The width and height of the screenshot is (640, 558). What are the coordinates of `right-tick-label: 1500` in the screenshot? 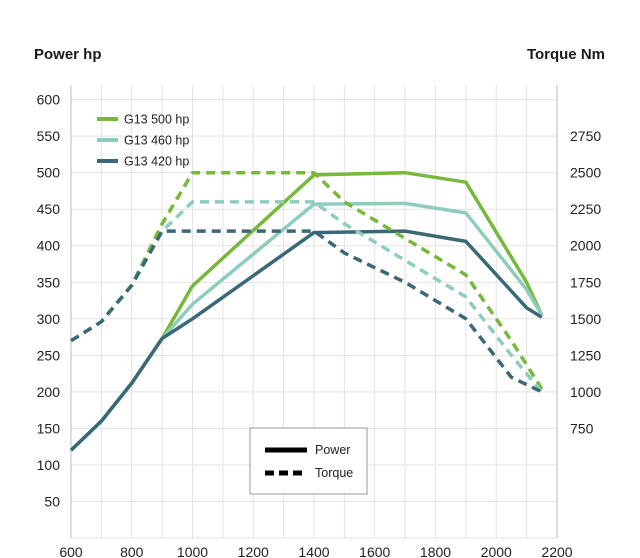 It's located at (585, 319).